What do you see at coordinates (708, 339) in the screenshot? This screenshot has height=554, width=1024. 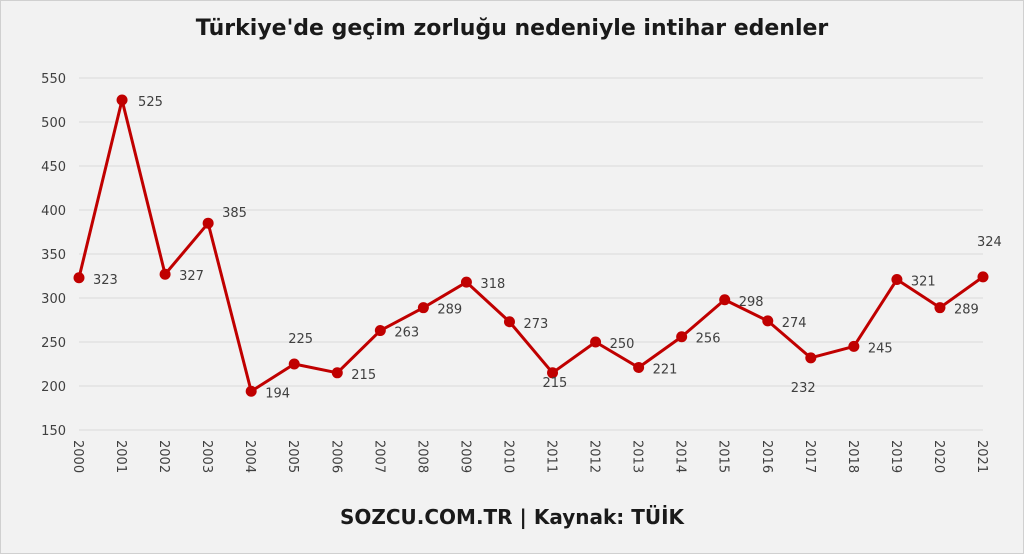 I see `data-label: 256` at bounding box center [708, 339].